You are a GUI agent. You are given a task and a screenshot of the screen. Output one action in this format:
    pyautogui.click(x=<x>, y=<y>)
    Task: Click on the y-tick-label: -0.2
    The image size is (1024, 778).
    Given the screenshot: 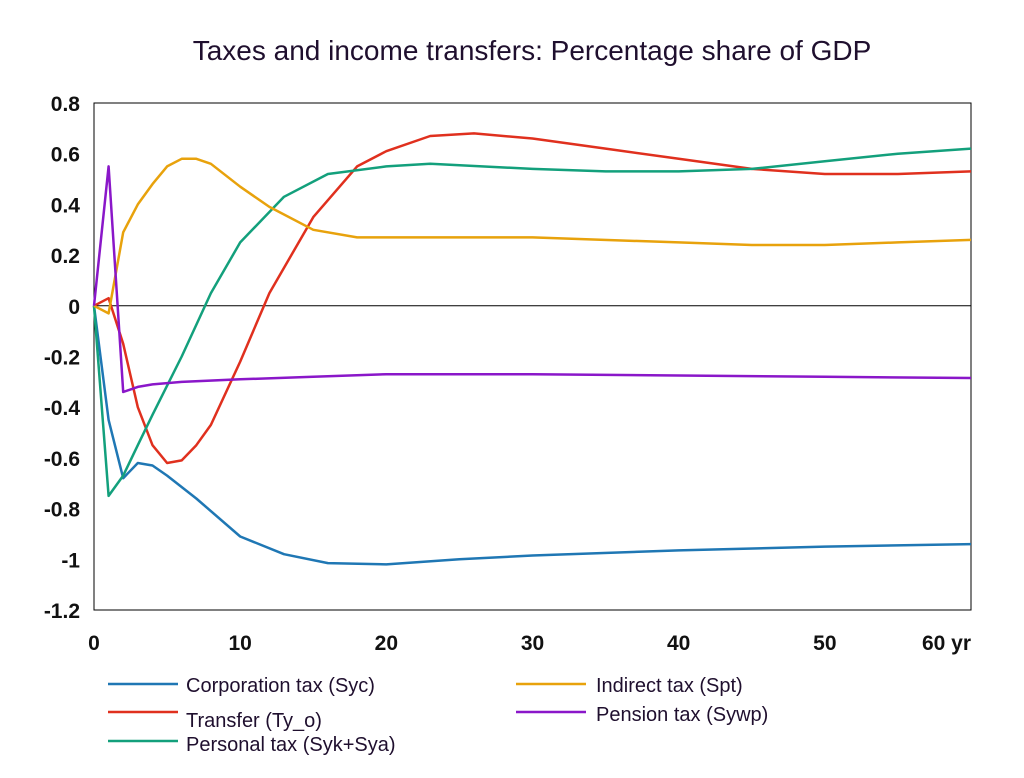 What is the action you would take?
    pyautogui.click(x=62, y=358)
    